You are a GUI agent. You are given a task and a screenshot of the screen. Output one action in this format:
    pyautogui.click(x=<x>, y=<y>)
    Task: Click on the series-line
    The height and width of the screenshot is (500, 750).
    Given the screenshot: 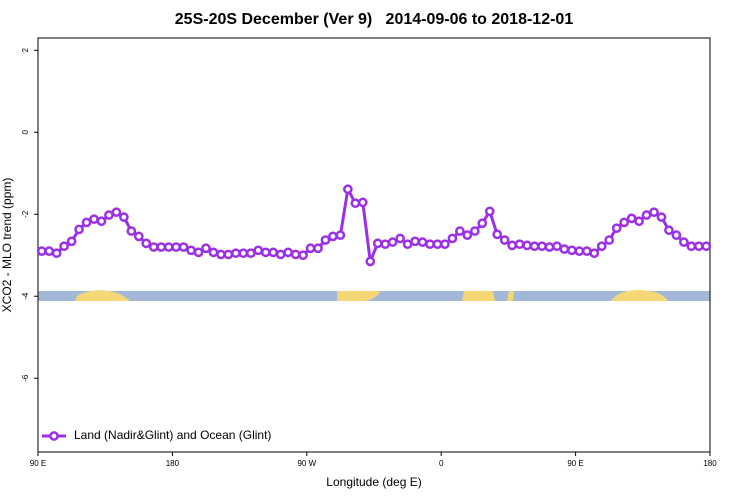 What is the action you would take?
    pyautogui.click(x=374, y=226)
    